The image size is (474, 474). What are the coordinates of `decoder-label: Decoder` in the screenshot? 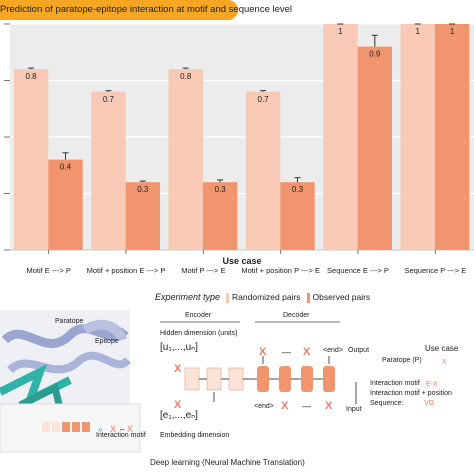 It's located at (296, 315).